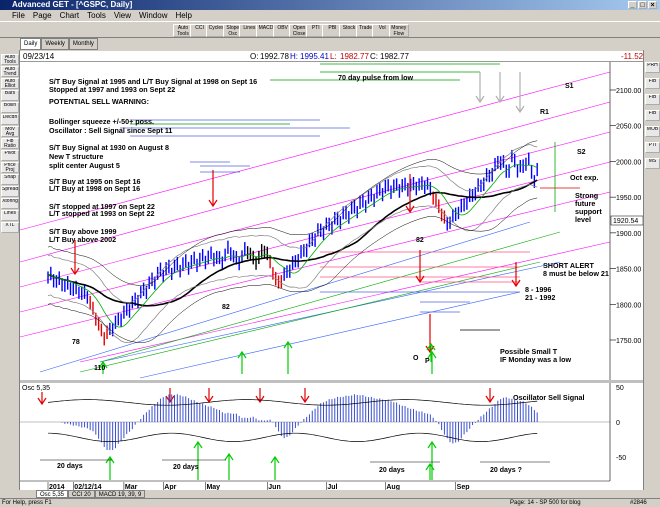  I want to click on tab-daily: Daily, so click(31, 44).